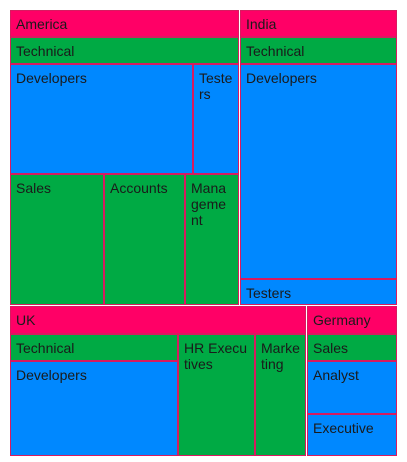  I want to click on treemap-label-germany: Germany, so click(342, 320).